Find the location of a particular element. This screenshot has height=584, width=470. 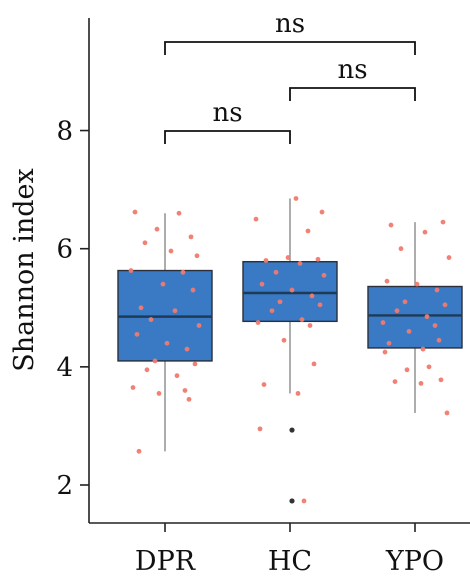

y-axis-label: Shannon index is located at coordinates (24, 270).